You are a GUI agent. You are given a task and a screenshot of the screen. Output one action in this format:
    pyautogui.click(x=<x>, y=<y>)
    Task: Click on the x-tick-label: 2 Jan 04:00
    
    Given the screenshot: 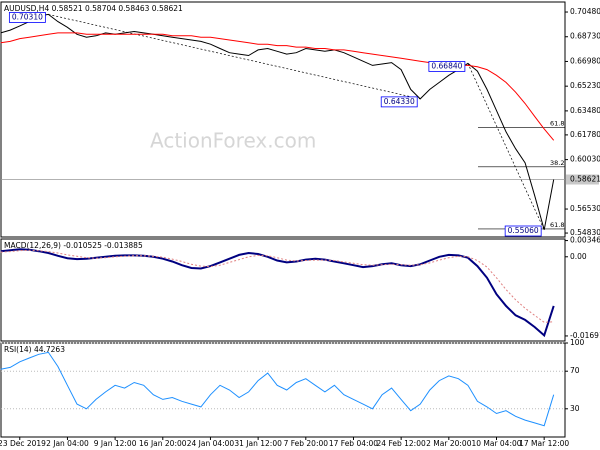 What is the action you would take?
    pyautogui.click(x=67, y=443)
    